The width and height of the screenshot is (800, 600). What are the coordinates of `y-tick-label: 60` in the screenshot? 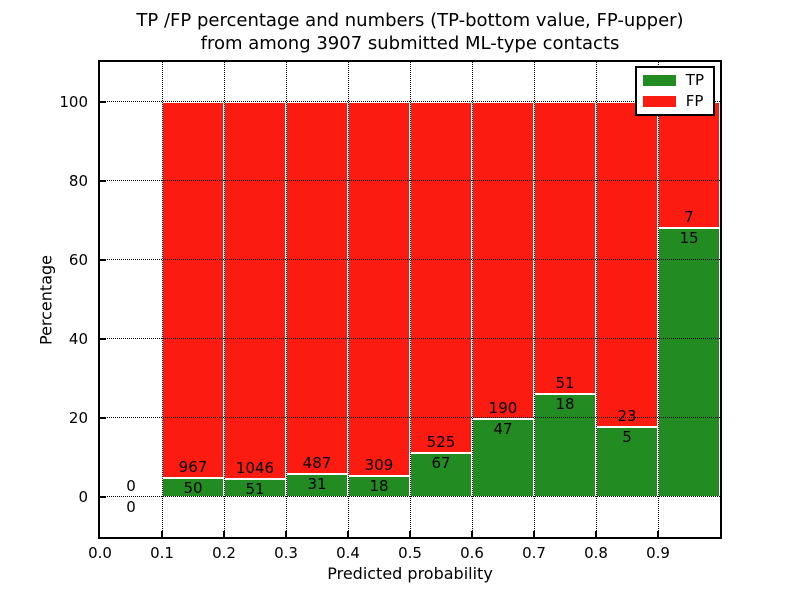 It's located at (78, 259).